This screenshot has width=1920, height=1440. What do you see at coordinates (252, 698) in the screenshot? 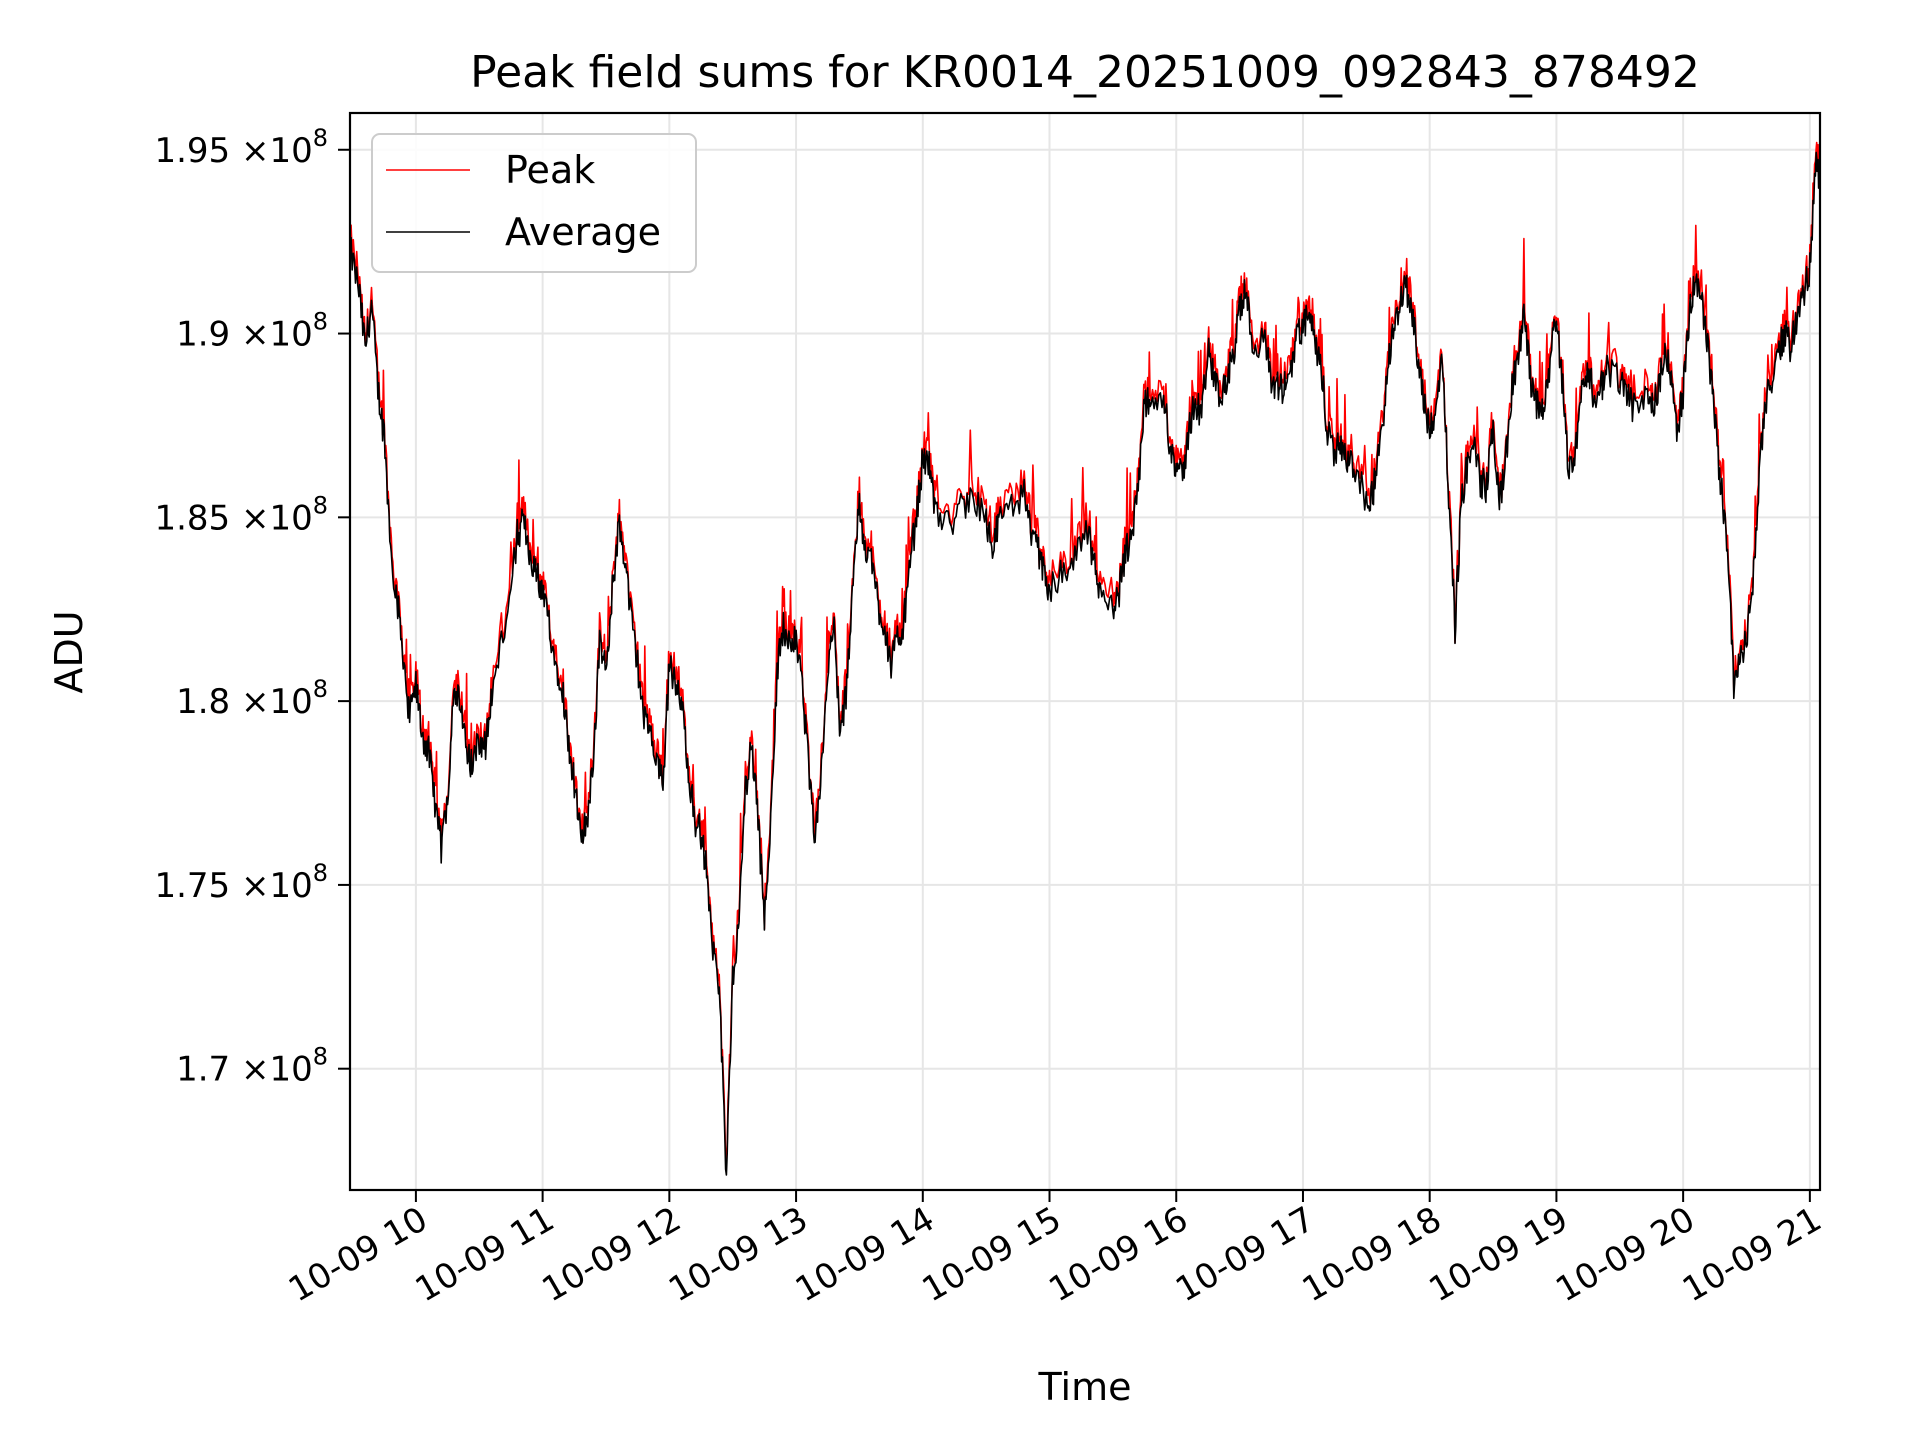
I see `y-tick-label: 1.8 ×108` at bounding box center [252, 698].